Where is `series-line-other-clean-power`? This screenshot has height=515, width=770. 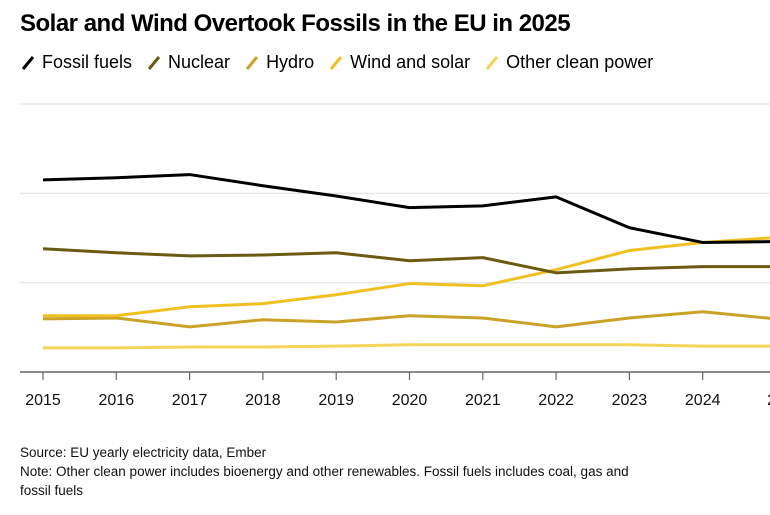
series-line-other-clean-power is located at coordinates (406, 346).